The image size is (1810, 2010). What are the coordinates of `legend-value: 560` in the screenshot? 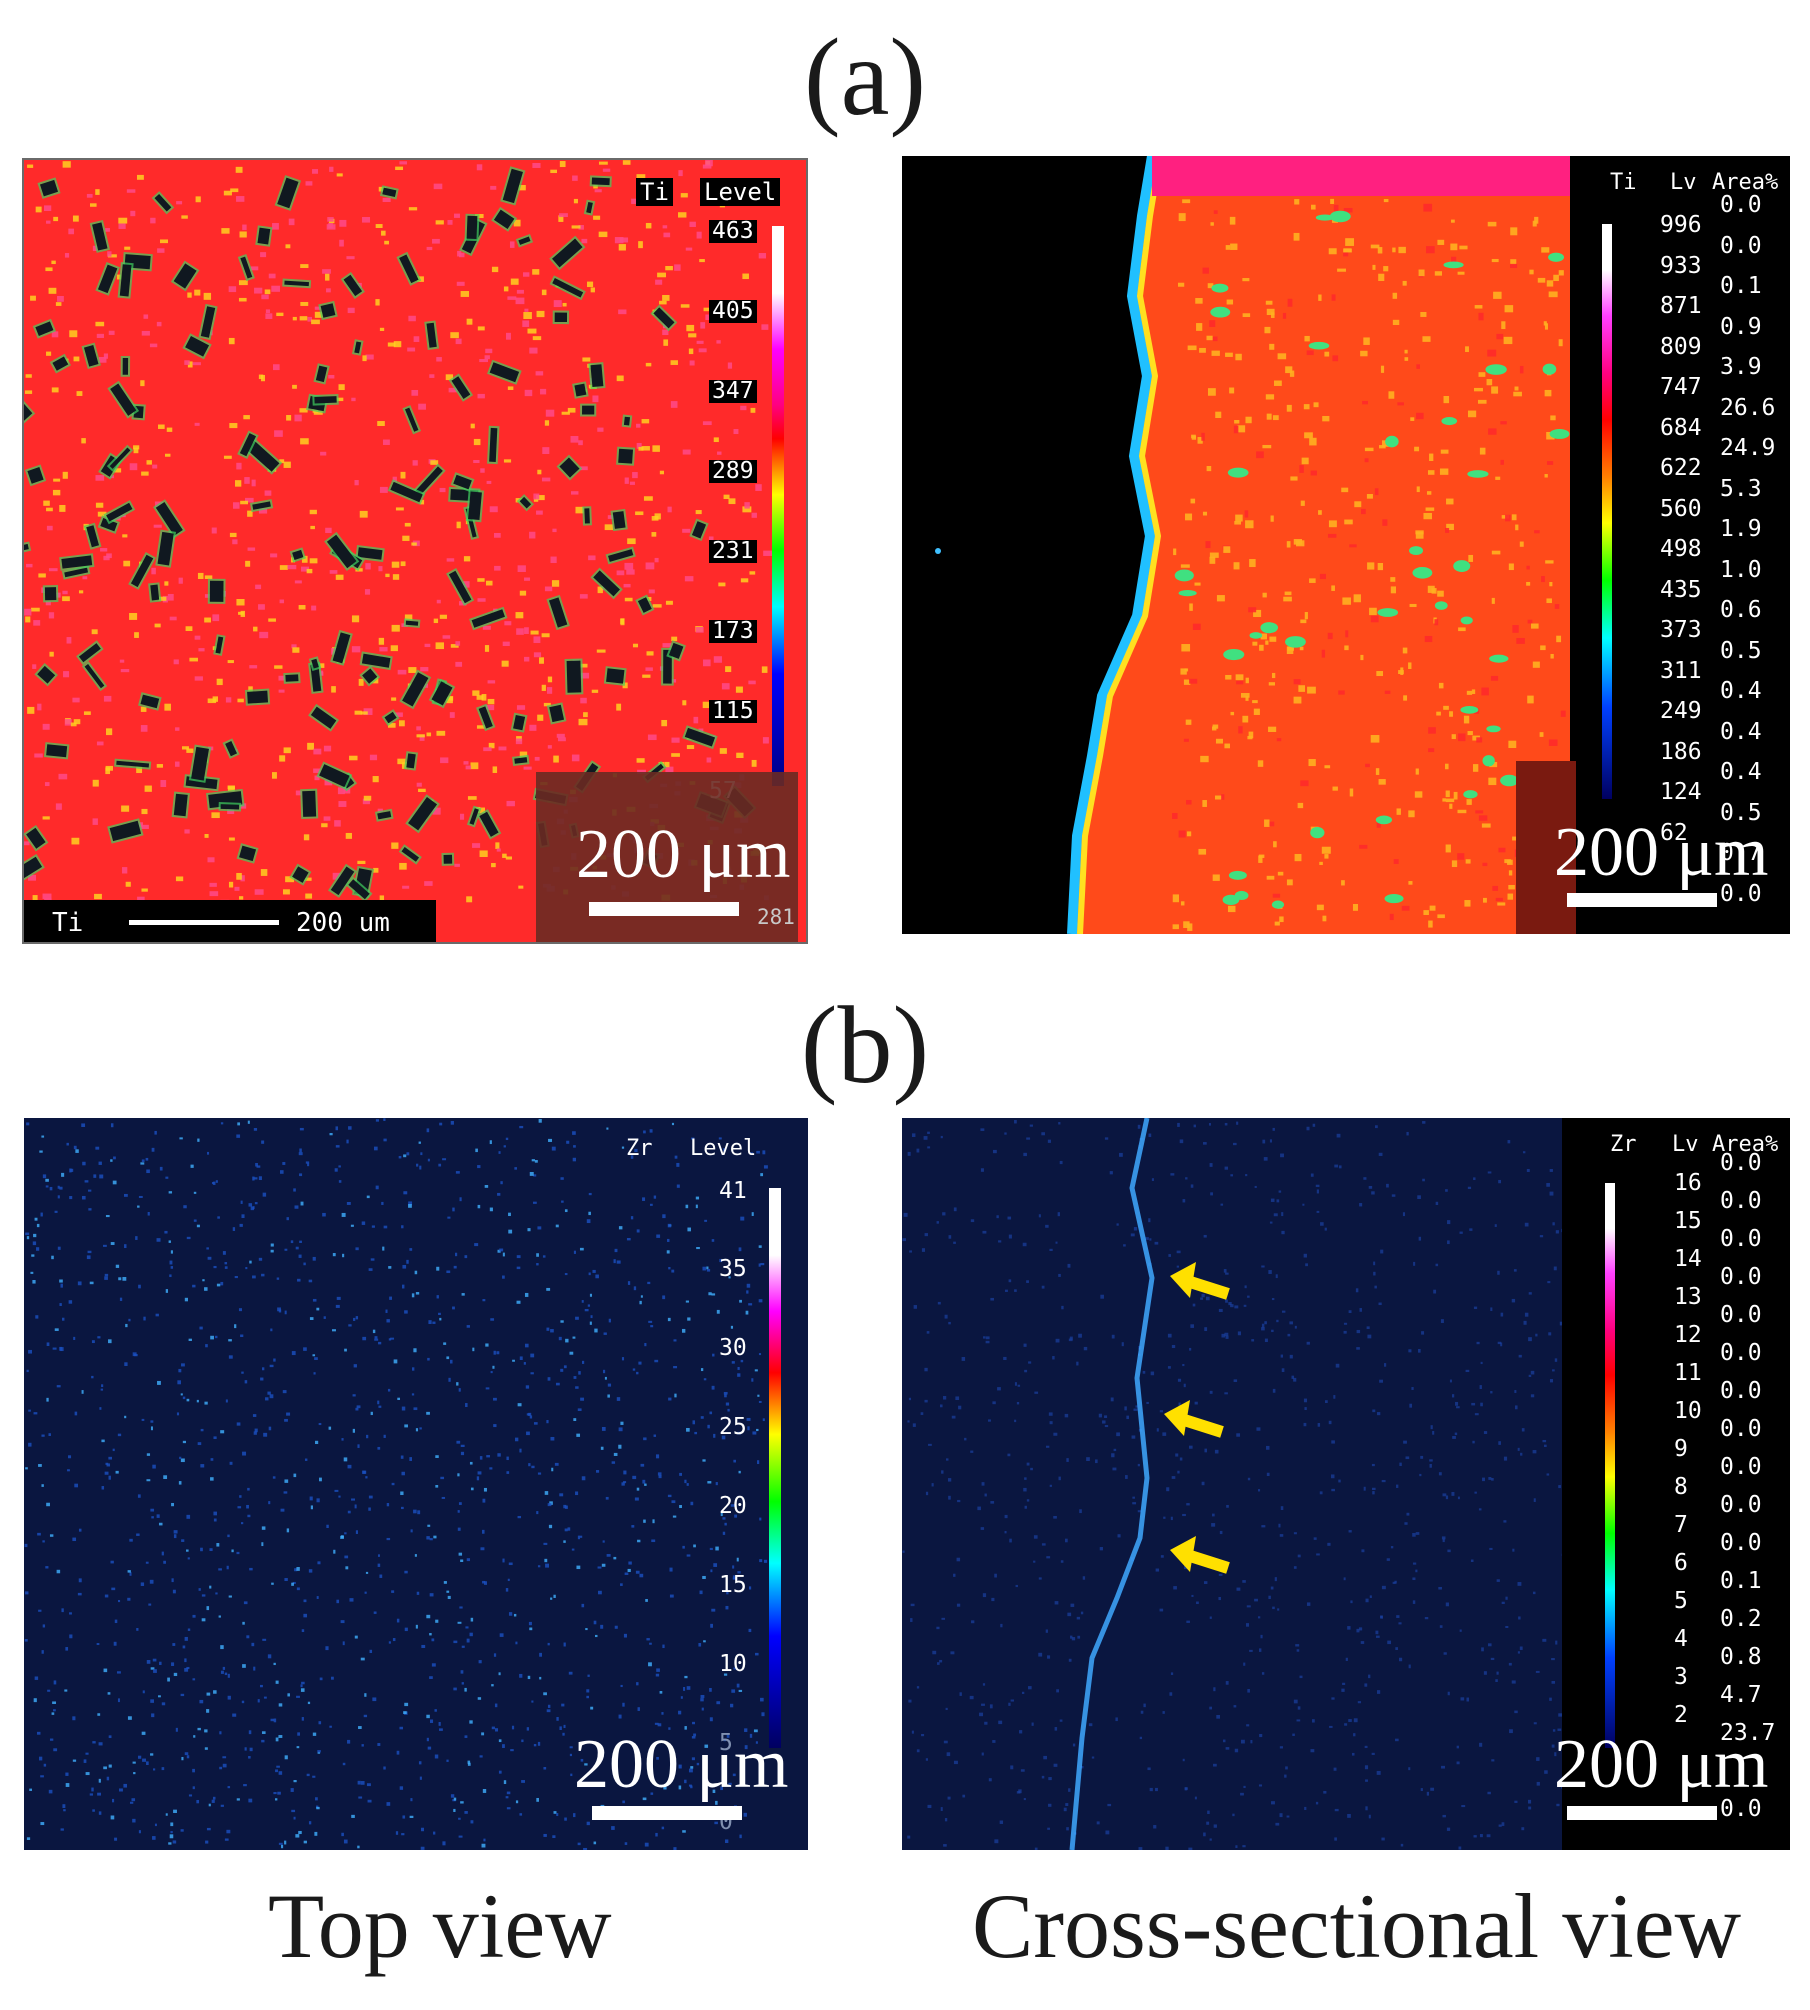 It's located at (1681, 508).